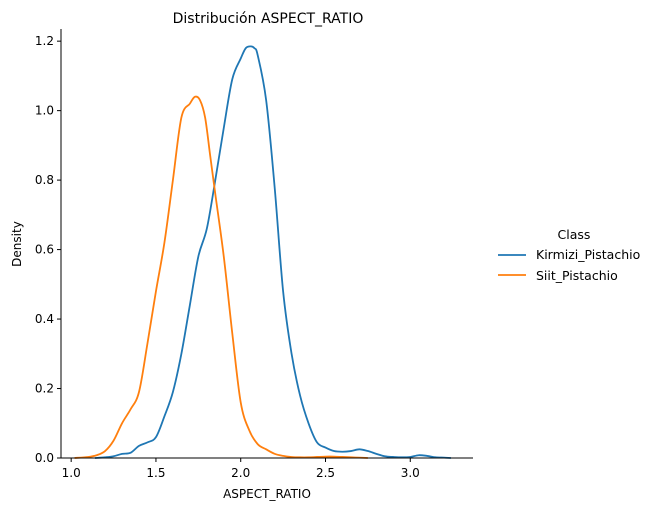 The width and height of the screenshot is (664, 511). I want to click on y-tick-label: 1.2, so click(44, 41).